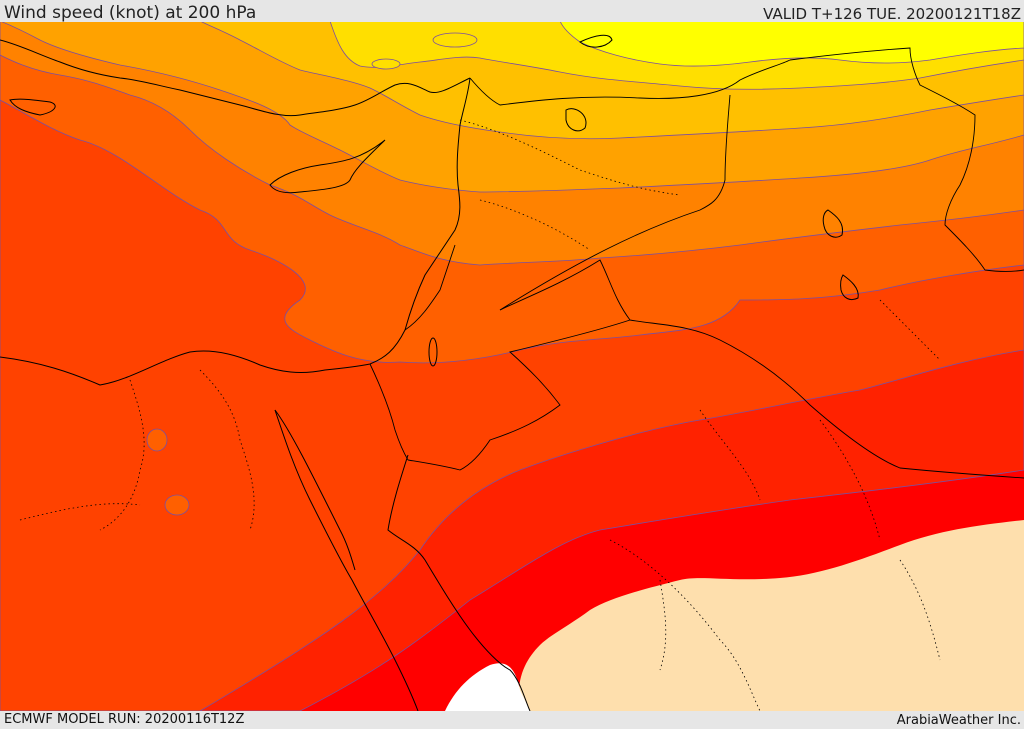 The height and width of the screenshot is (729, 1024). Describe the element at coordinates (130, 13) in the screenshot. I see `chart-title: Wind speed (knot) at 200 hPa` at that location.